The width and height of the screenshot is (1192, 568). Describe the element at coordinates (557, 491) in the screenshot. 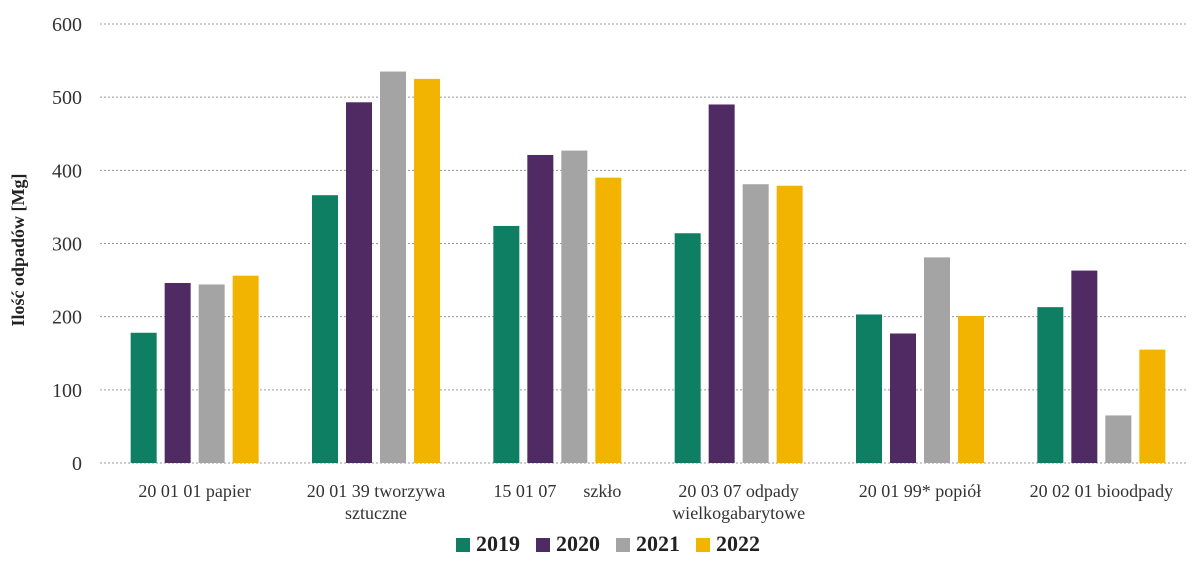

I see `category-label: 15 01 07 szkło` at that location.